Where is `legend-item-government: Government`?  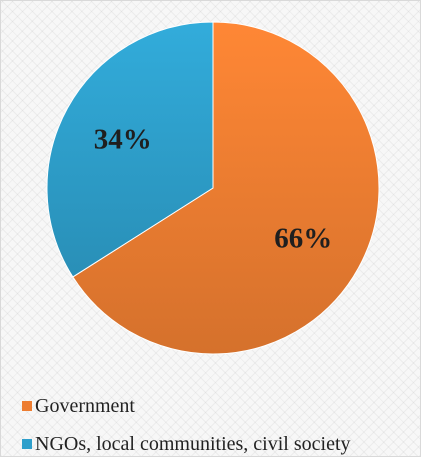 legend-item-government: Government is located at coordinates (186, 406).